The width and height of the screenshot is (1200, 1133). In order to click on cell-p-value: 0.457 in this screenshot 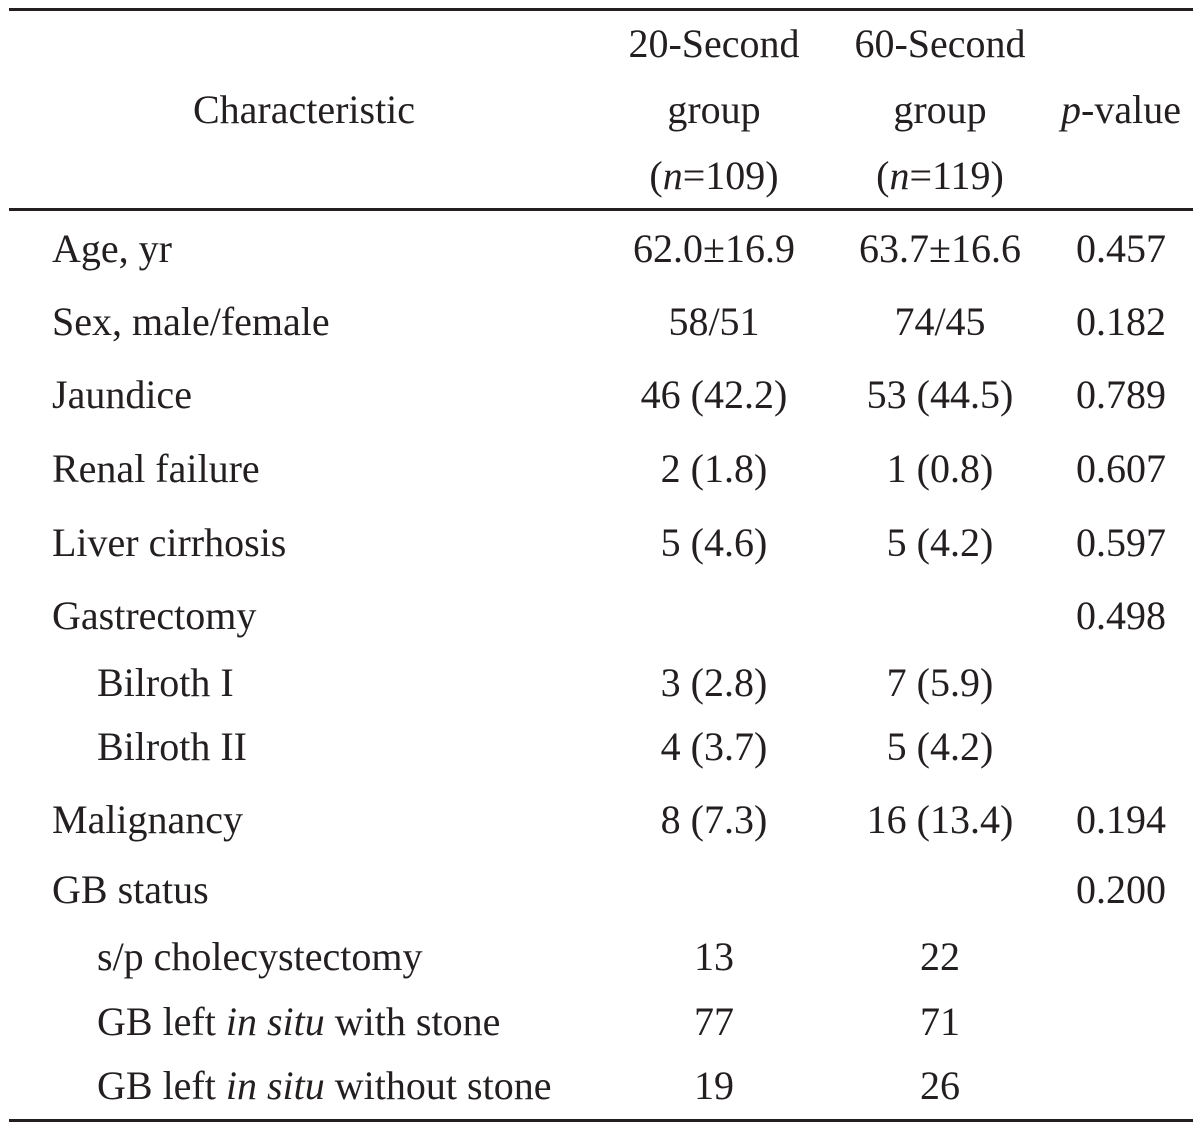, I will do `click(1121, 248)`.